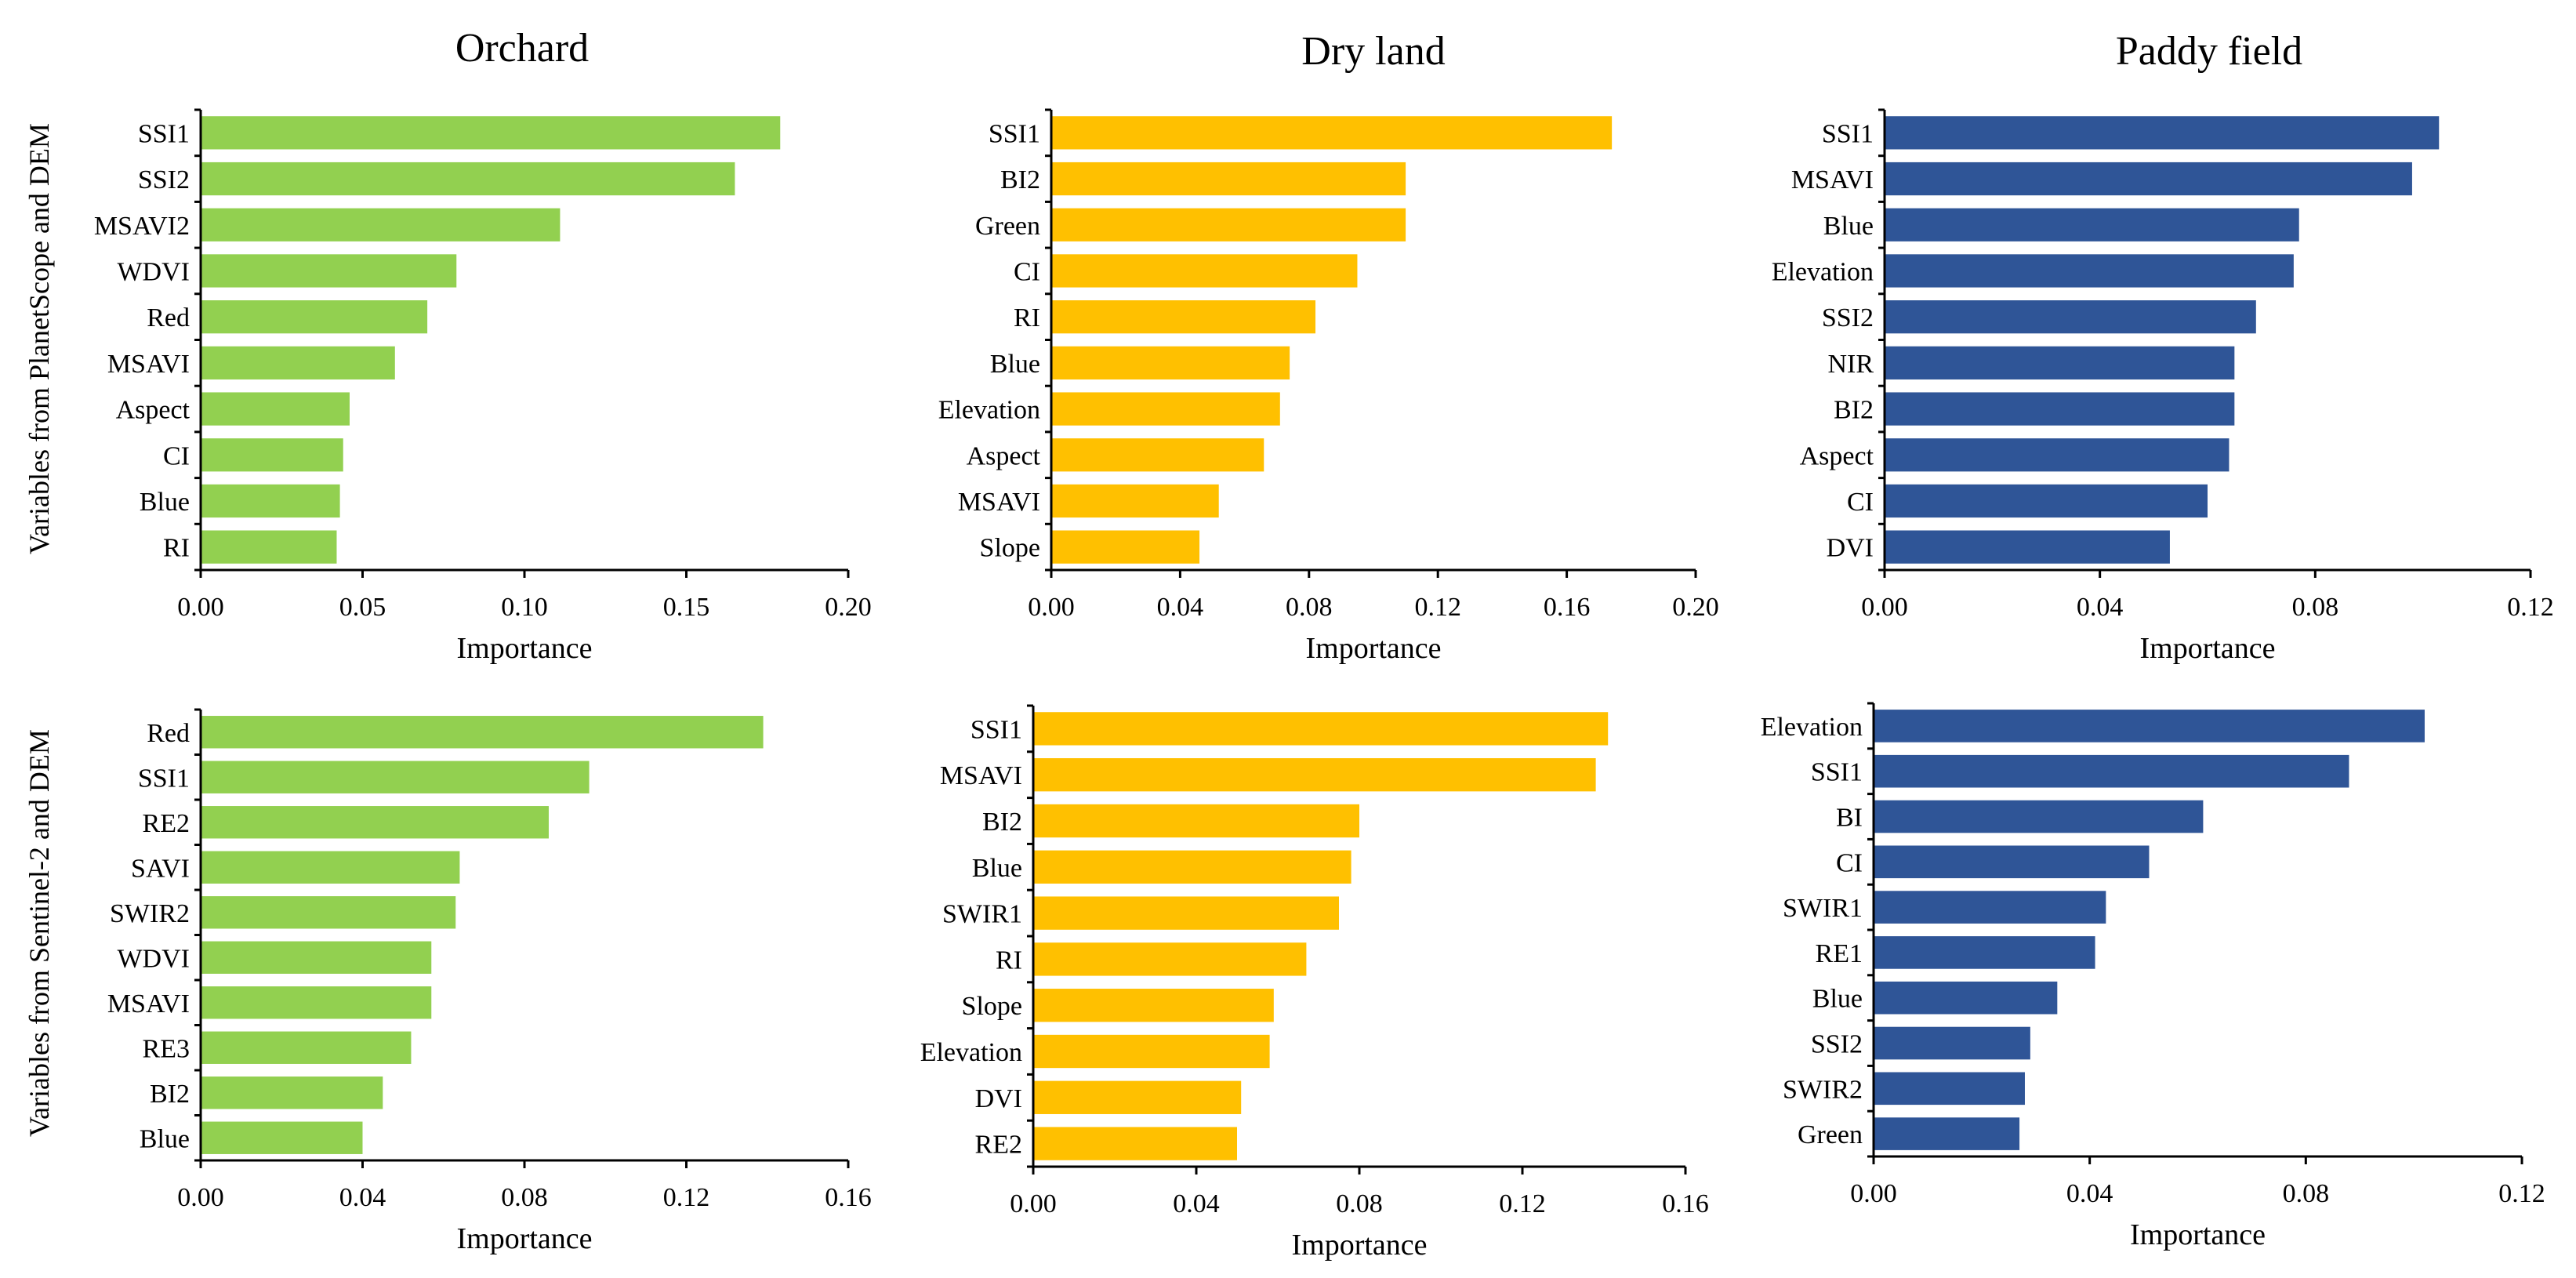 The height and width of the screenshot is (1278, 2576). What do you see at coordinates (989, 410) in the screenshot?
I see `category-label: Elevation` at bounding box center [989, 410].